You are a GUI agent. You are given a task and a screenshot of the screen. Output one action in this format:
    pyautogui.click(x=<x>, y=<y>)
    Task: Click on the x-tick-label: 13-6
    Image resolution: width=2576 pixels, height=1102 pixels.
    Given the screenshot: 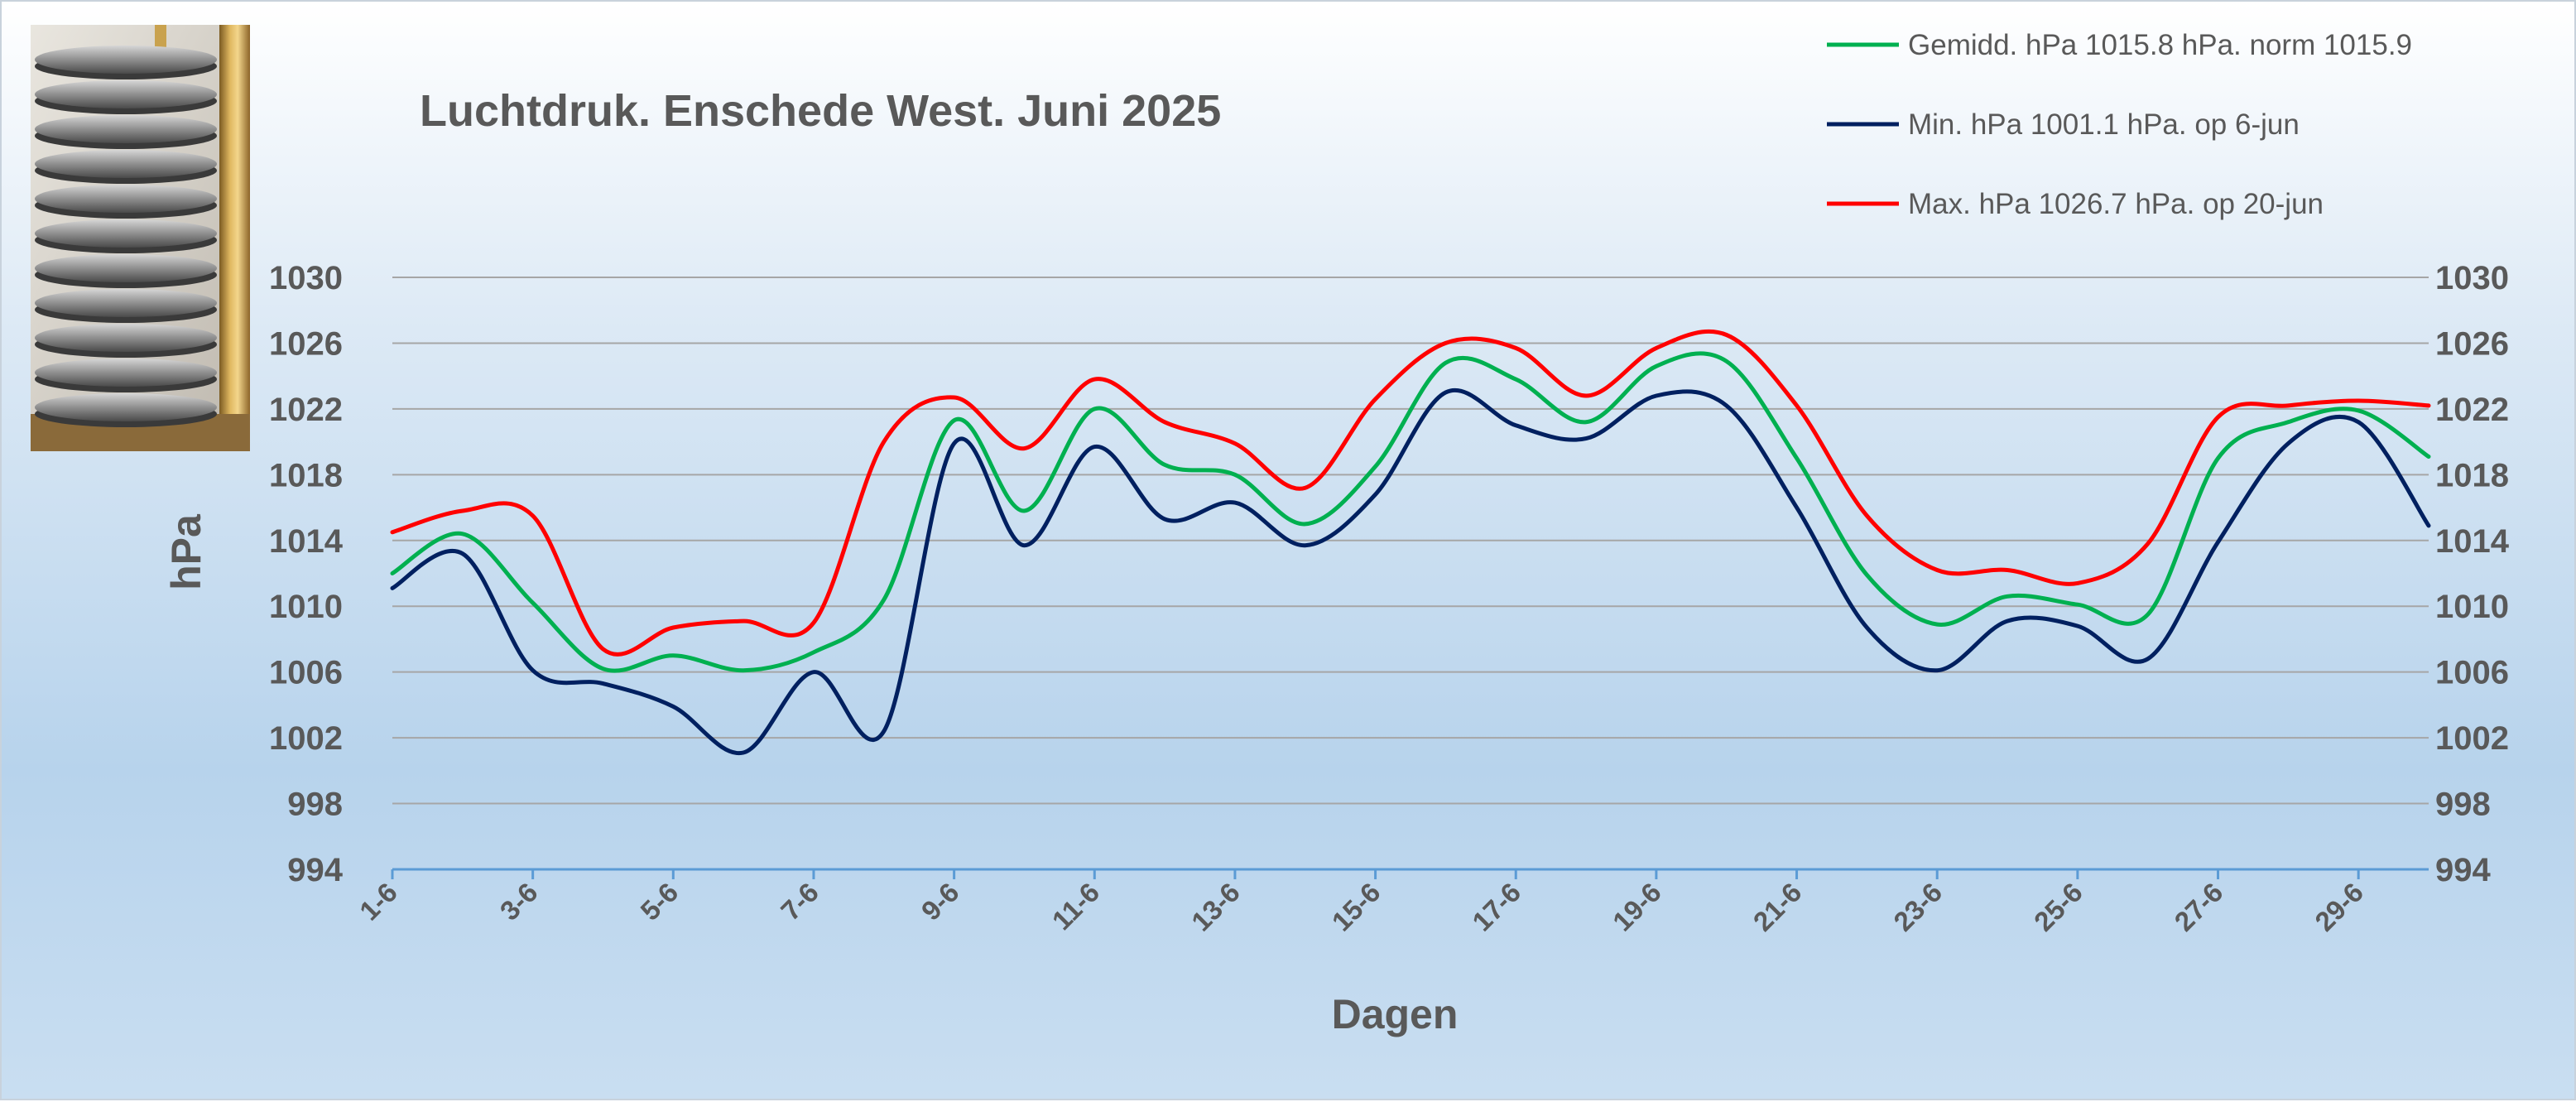 What is the action you would take?
    pyautogui.click(x=1215, y=907)
    